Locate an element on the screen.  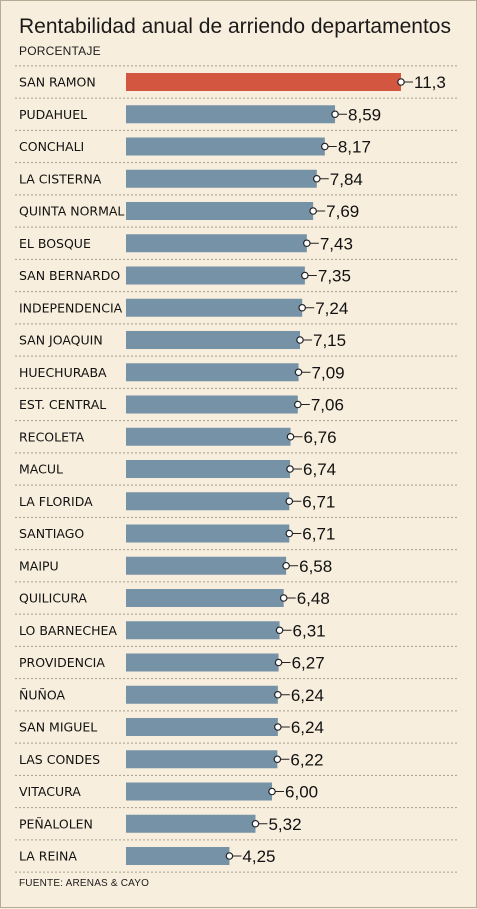
category-label: LA REINA is located at coordinates (48, 856).